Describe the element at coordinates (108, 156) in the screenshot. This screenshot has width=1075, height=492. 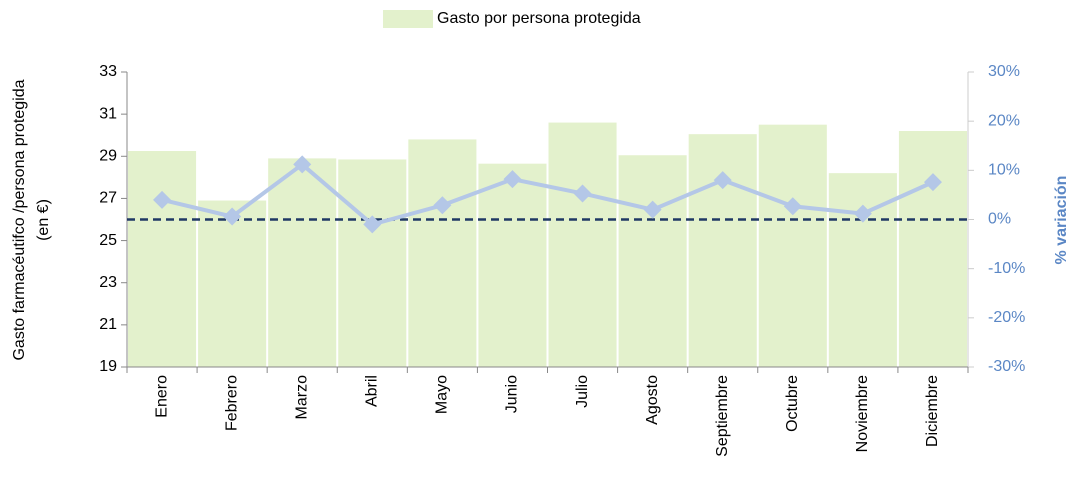
I see `y-tick-label: 29` at that location.